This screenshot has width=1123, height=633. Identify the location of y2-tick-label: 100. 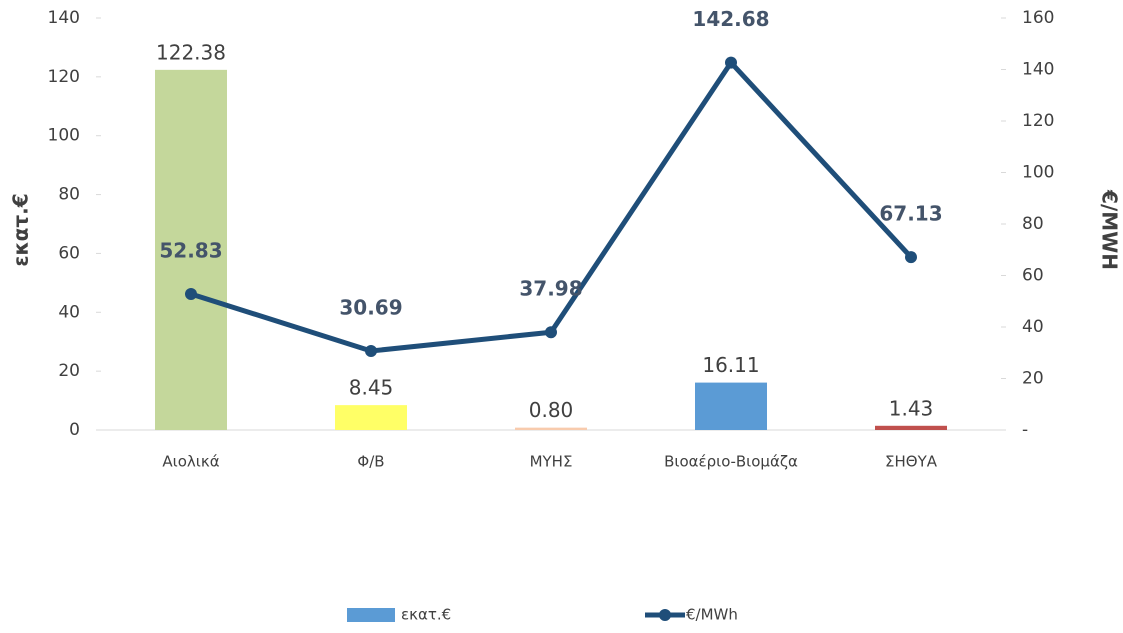
(1038, 173).